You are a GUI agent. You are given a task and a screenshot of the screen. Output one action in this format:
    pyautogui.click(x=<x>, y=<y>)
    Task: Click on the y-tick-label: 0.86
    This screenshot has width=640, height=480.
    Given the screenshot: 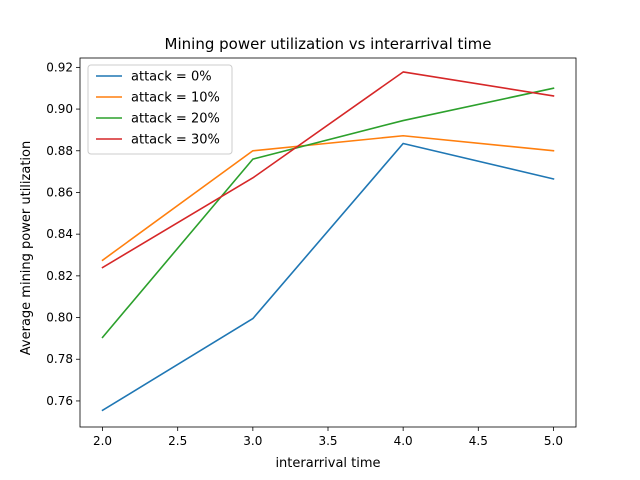 What is the action you would take?
    pyautogui.click(x=59, y=192)
    